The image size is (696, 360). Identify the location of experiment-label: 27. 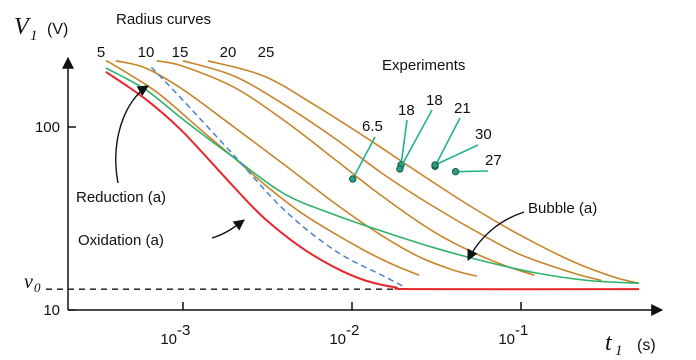
(493, 160).